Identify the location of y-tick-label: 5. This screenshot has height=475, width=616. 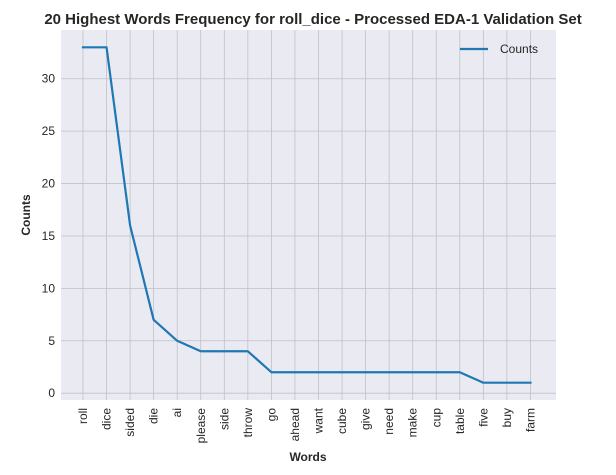
(51, 341).